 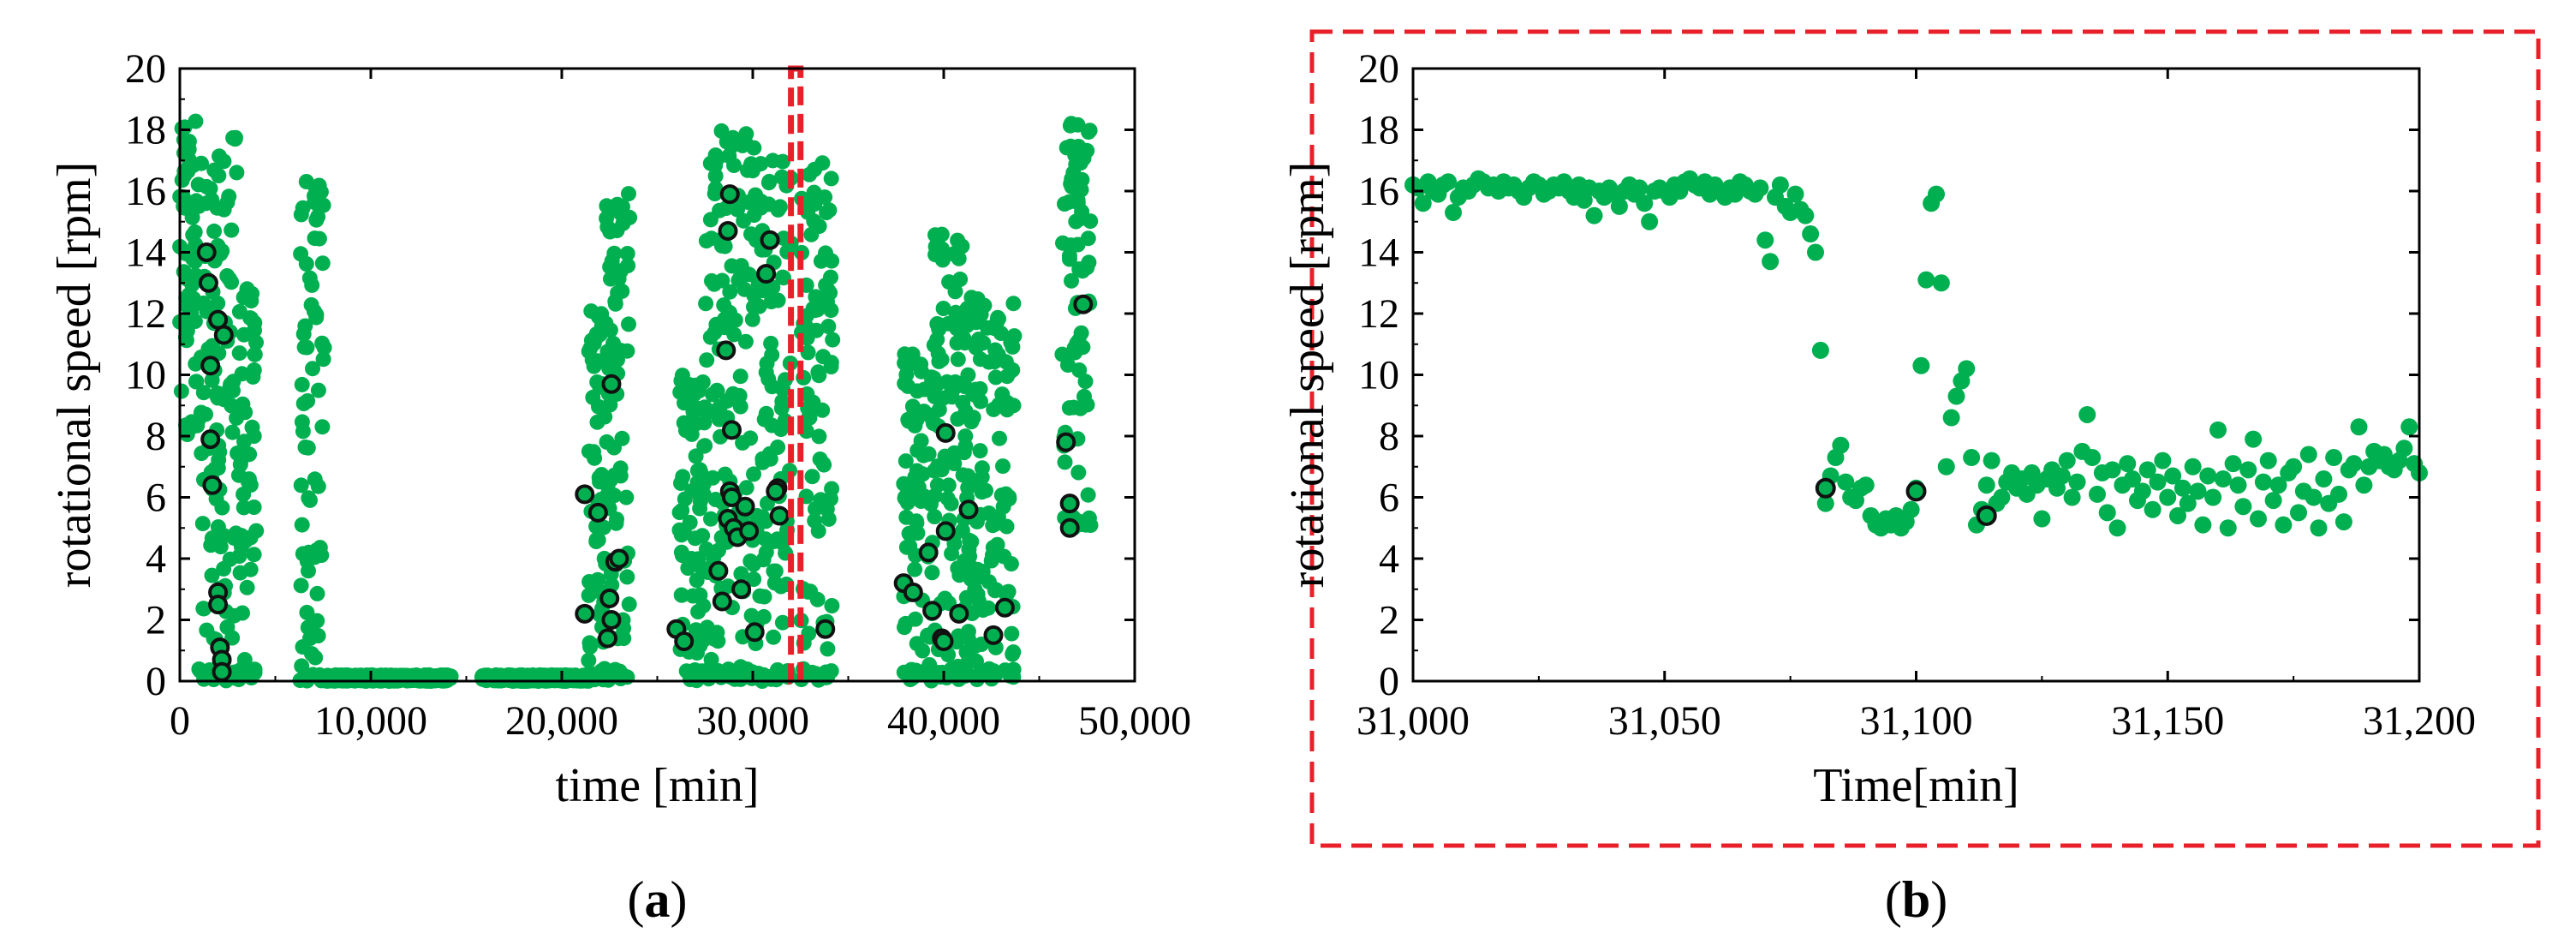 I want to click on b-y-axis-label: rotational speed [rpm], so click(x=1307, y=375).